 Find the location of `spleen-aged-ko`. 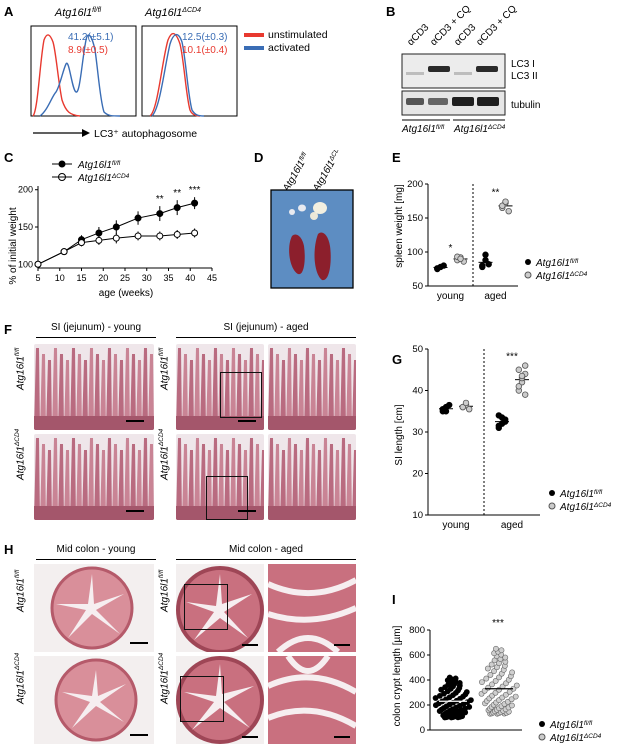

spleen-aged-ko is located at coordinates (322, 256).